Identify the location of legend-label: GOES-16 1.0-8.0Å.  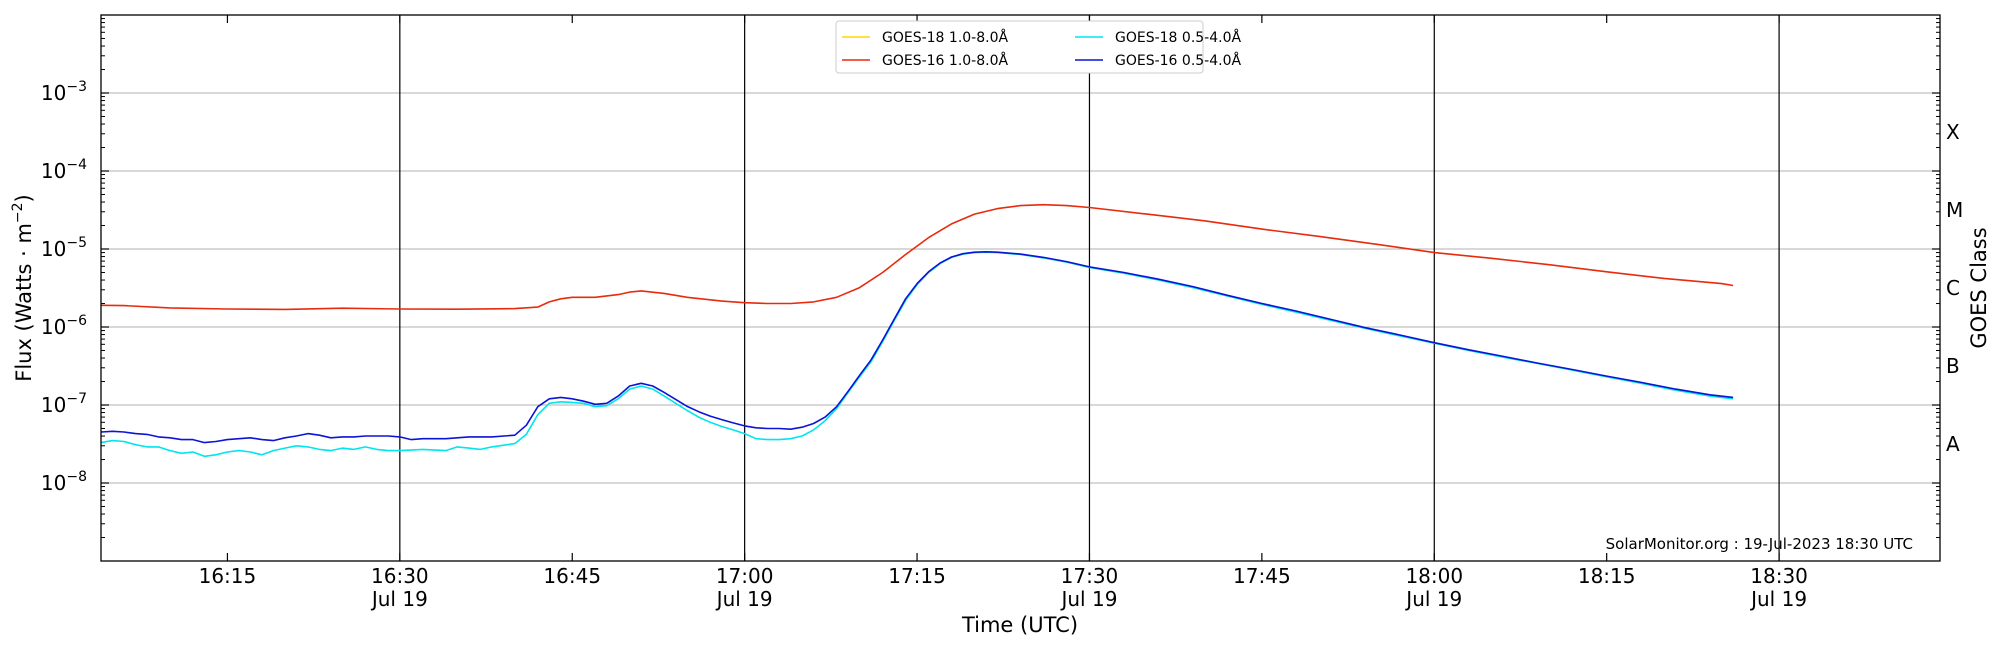
(945, 60).